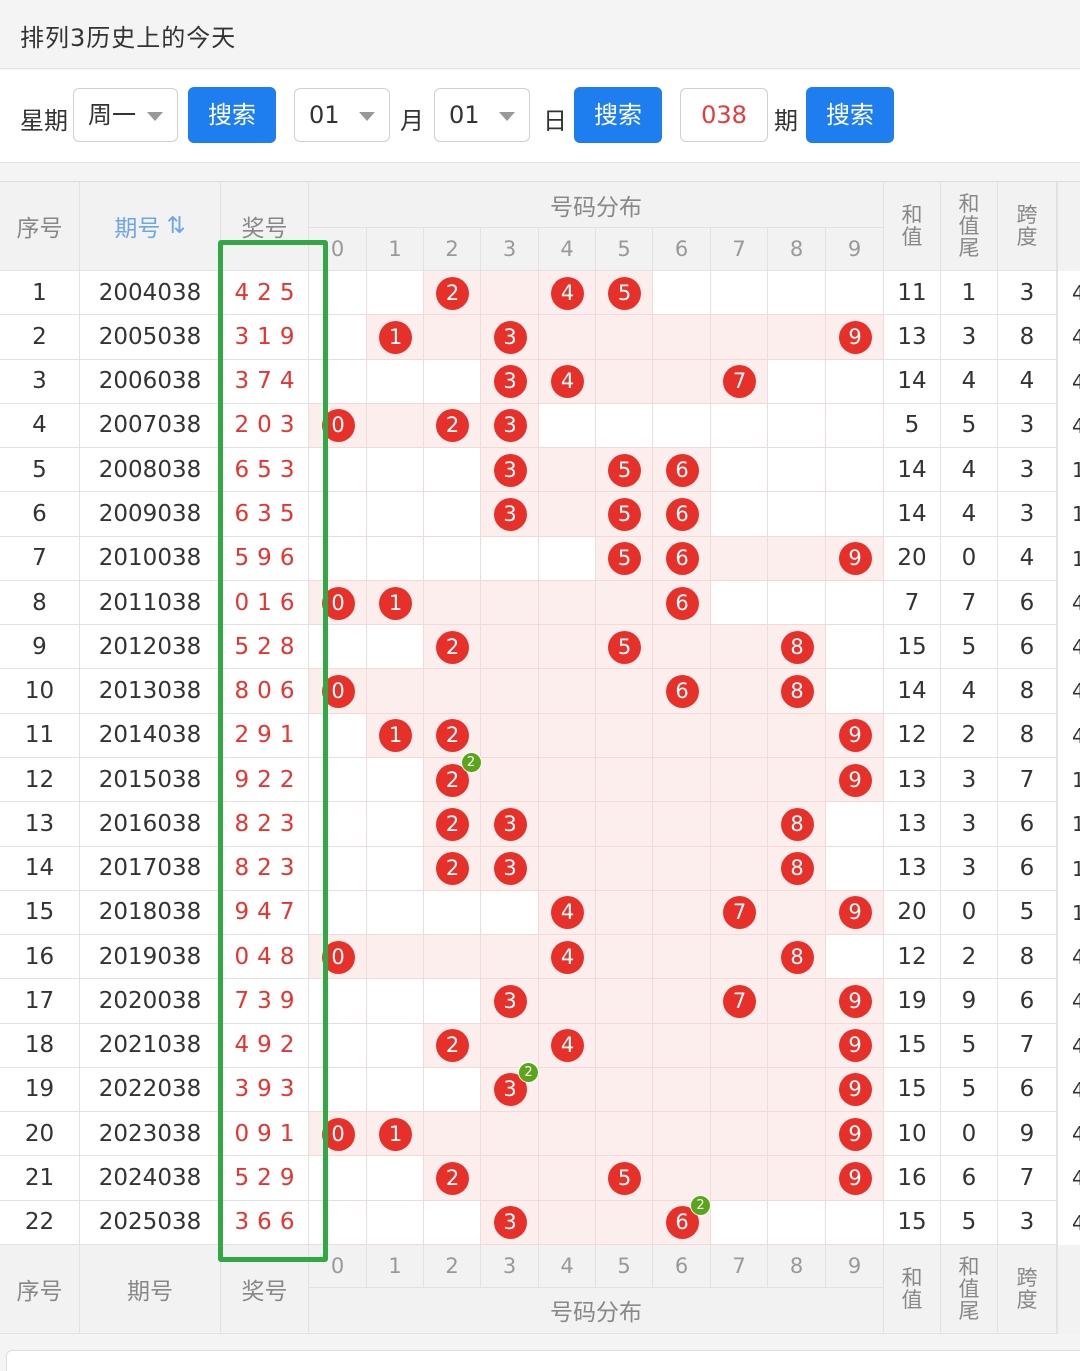  Describe the element at coordinates (618, 115) in the screenshot. I see `search-date-button: 搜索` at that location.